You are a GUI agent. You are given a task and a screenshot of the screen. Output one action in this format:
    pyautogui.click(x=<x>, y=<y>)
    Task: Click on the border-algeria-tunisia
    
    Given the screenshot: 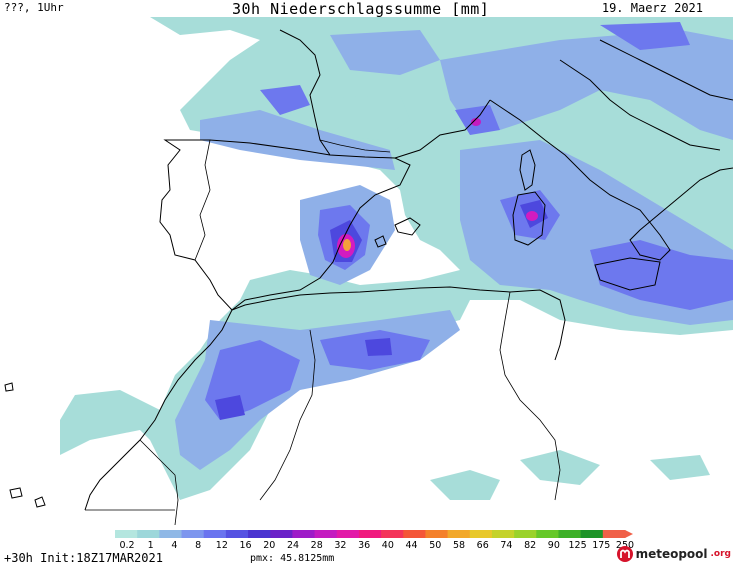 What is the action you would take?
    pyautogui.click(x=530, y=396)
    